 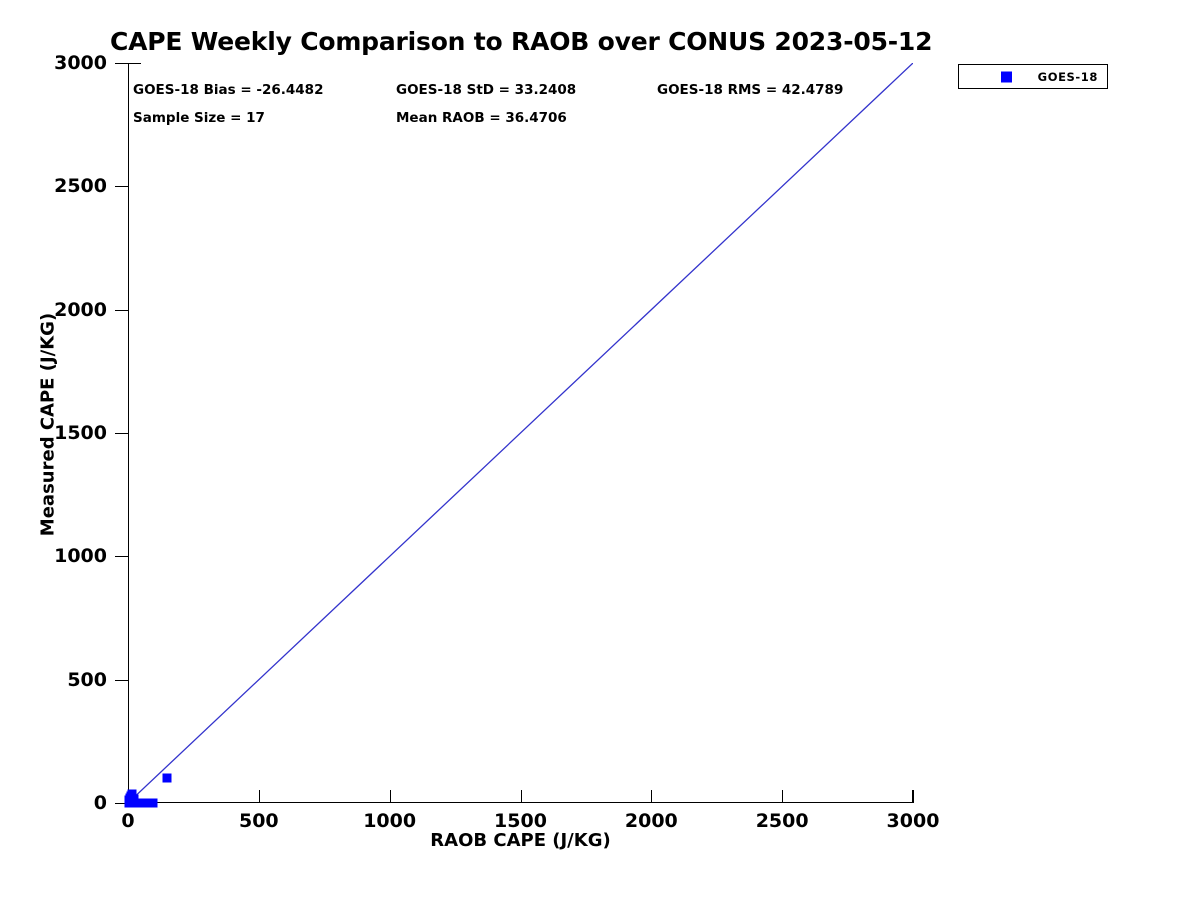 What do you see at coordinates (80, 433) in the screenshot?
I see `y-tick-label: 1500` at bounding box center [80, 433].